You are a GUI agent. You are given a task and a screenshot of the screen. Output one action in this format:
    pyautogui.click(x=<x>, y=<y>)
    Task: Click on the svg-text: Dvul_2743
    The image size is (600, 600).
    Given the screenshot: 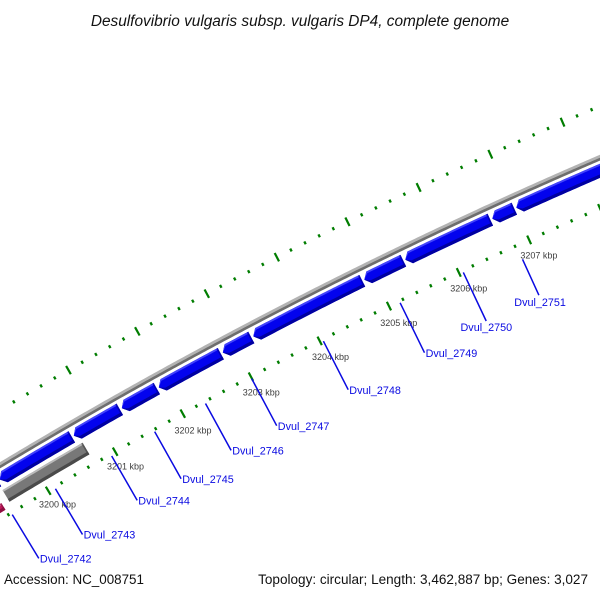 What is the action you would take?
    pyautogui.click(x=110, y=536)
    